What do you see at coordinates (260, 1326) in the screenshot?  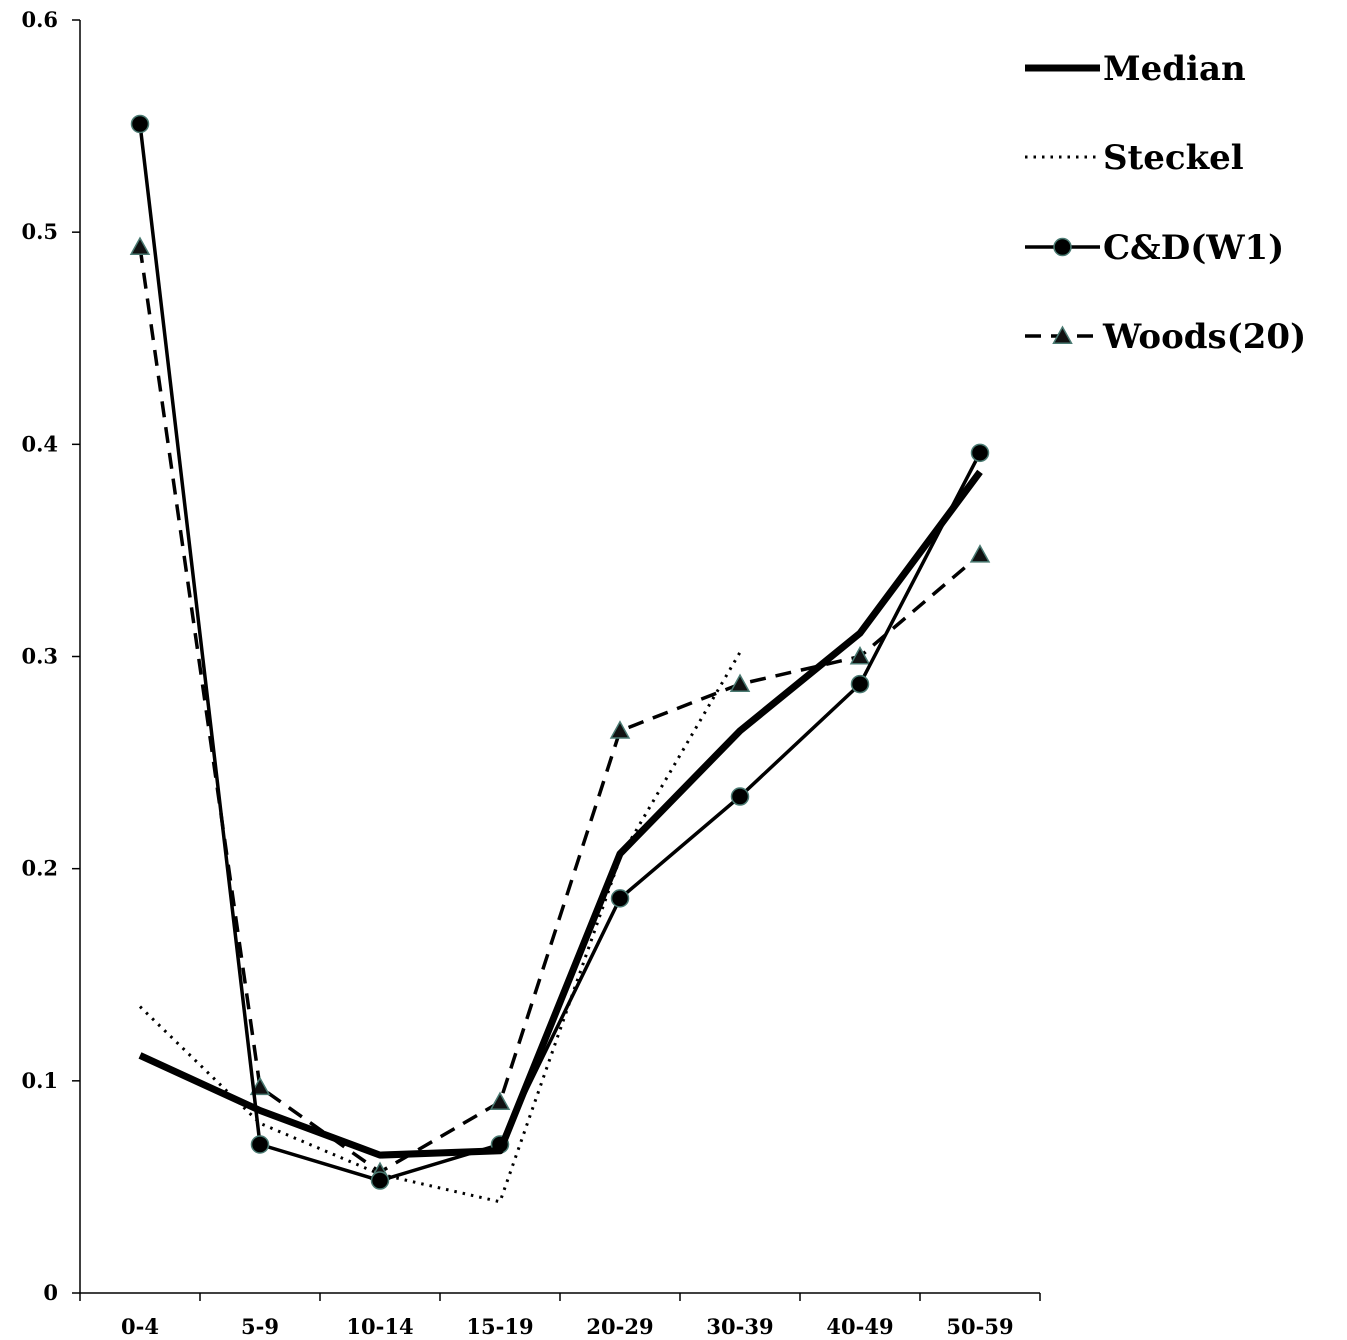 I see `x-tick-label: 5-9` at bounding box center [260, 1326].